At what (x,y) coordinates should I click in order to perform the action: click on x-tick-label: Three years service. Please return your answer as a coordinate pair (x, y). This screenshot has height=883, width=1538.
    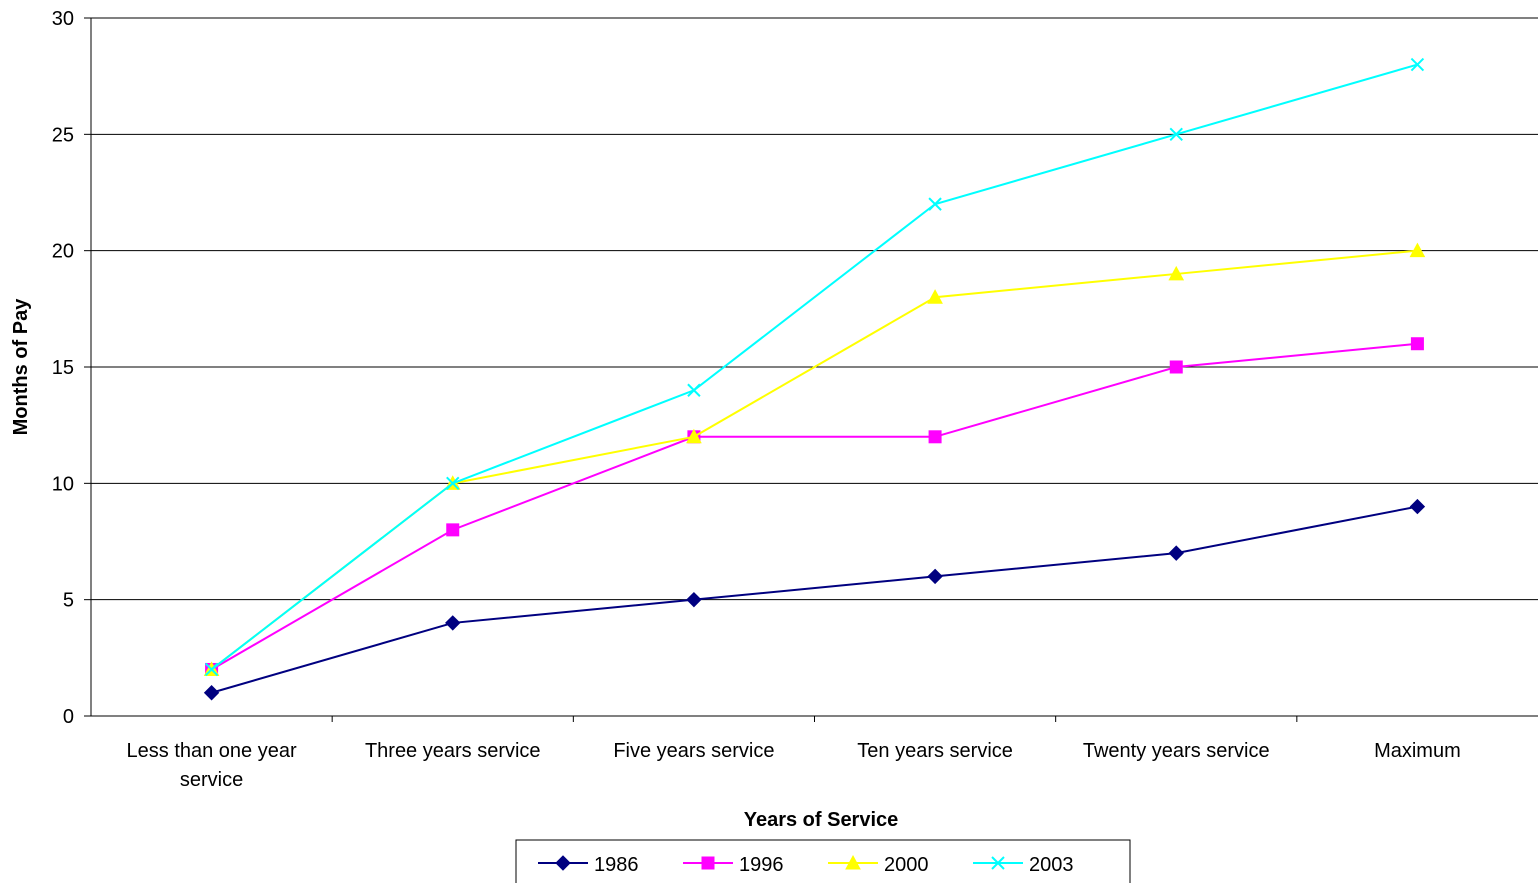
    Looking at the image, I should click on (453, 751).